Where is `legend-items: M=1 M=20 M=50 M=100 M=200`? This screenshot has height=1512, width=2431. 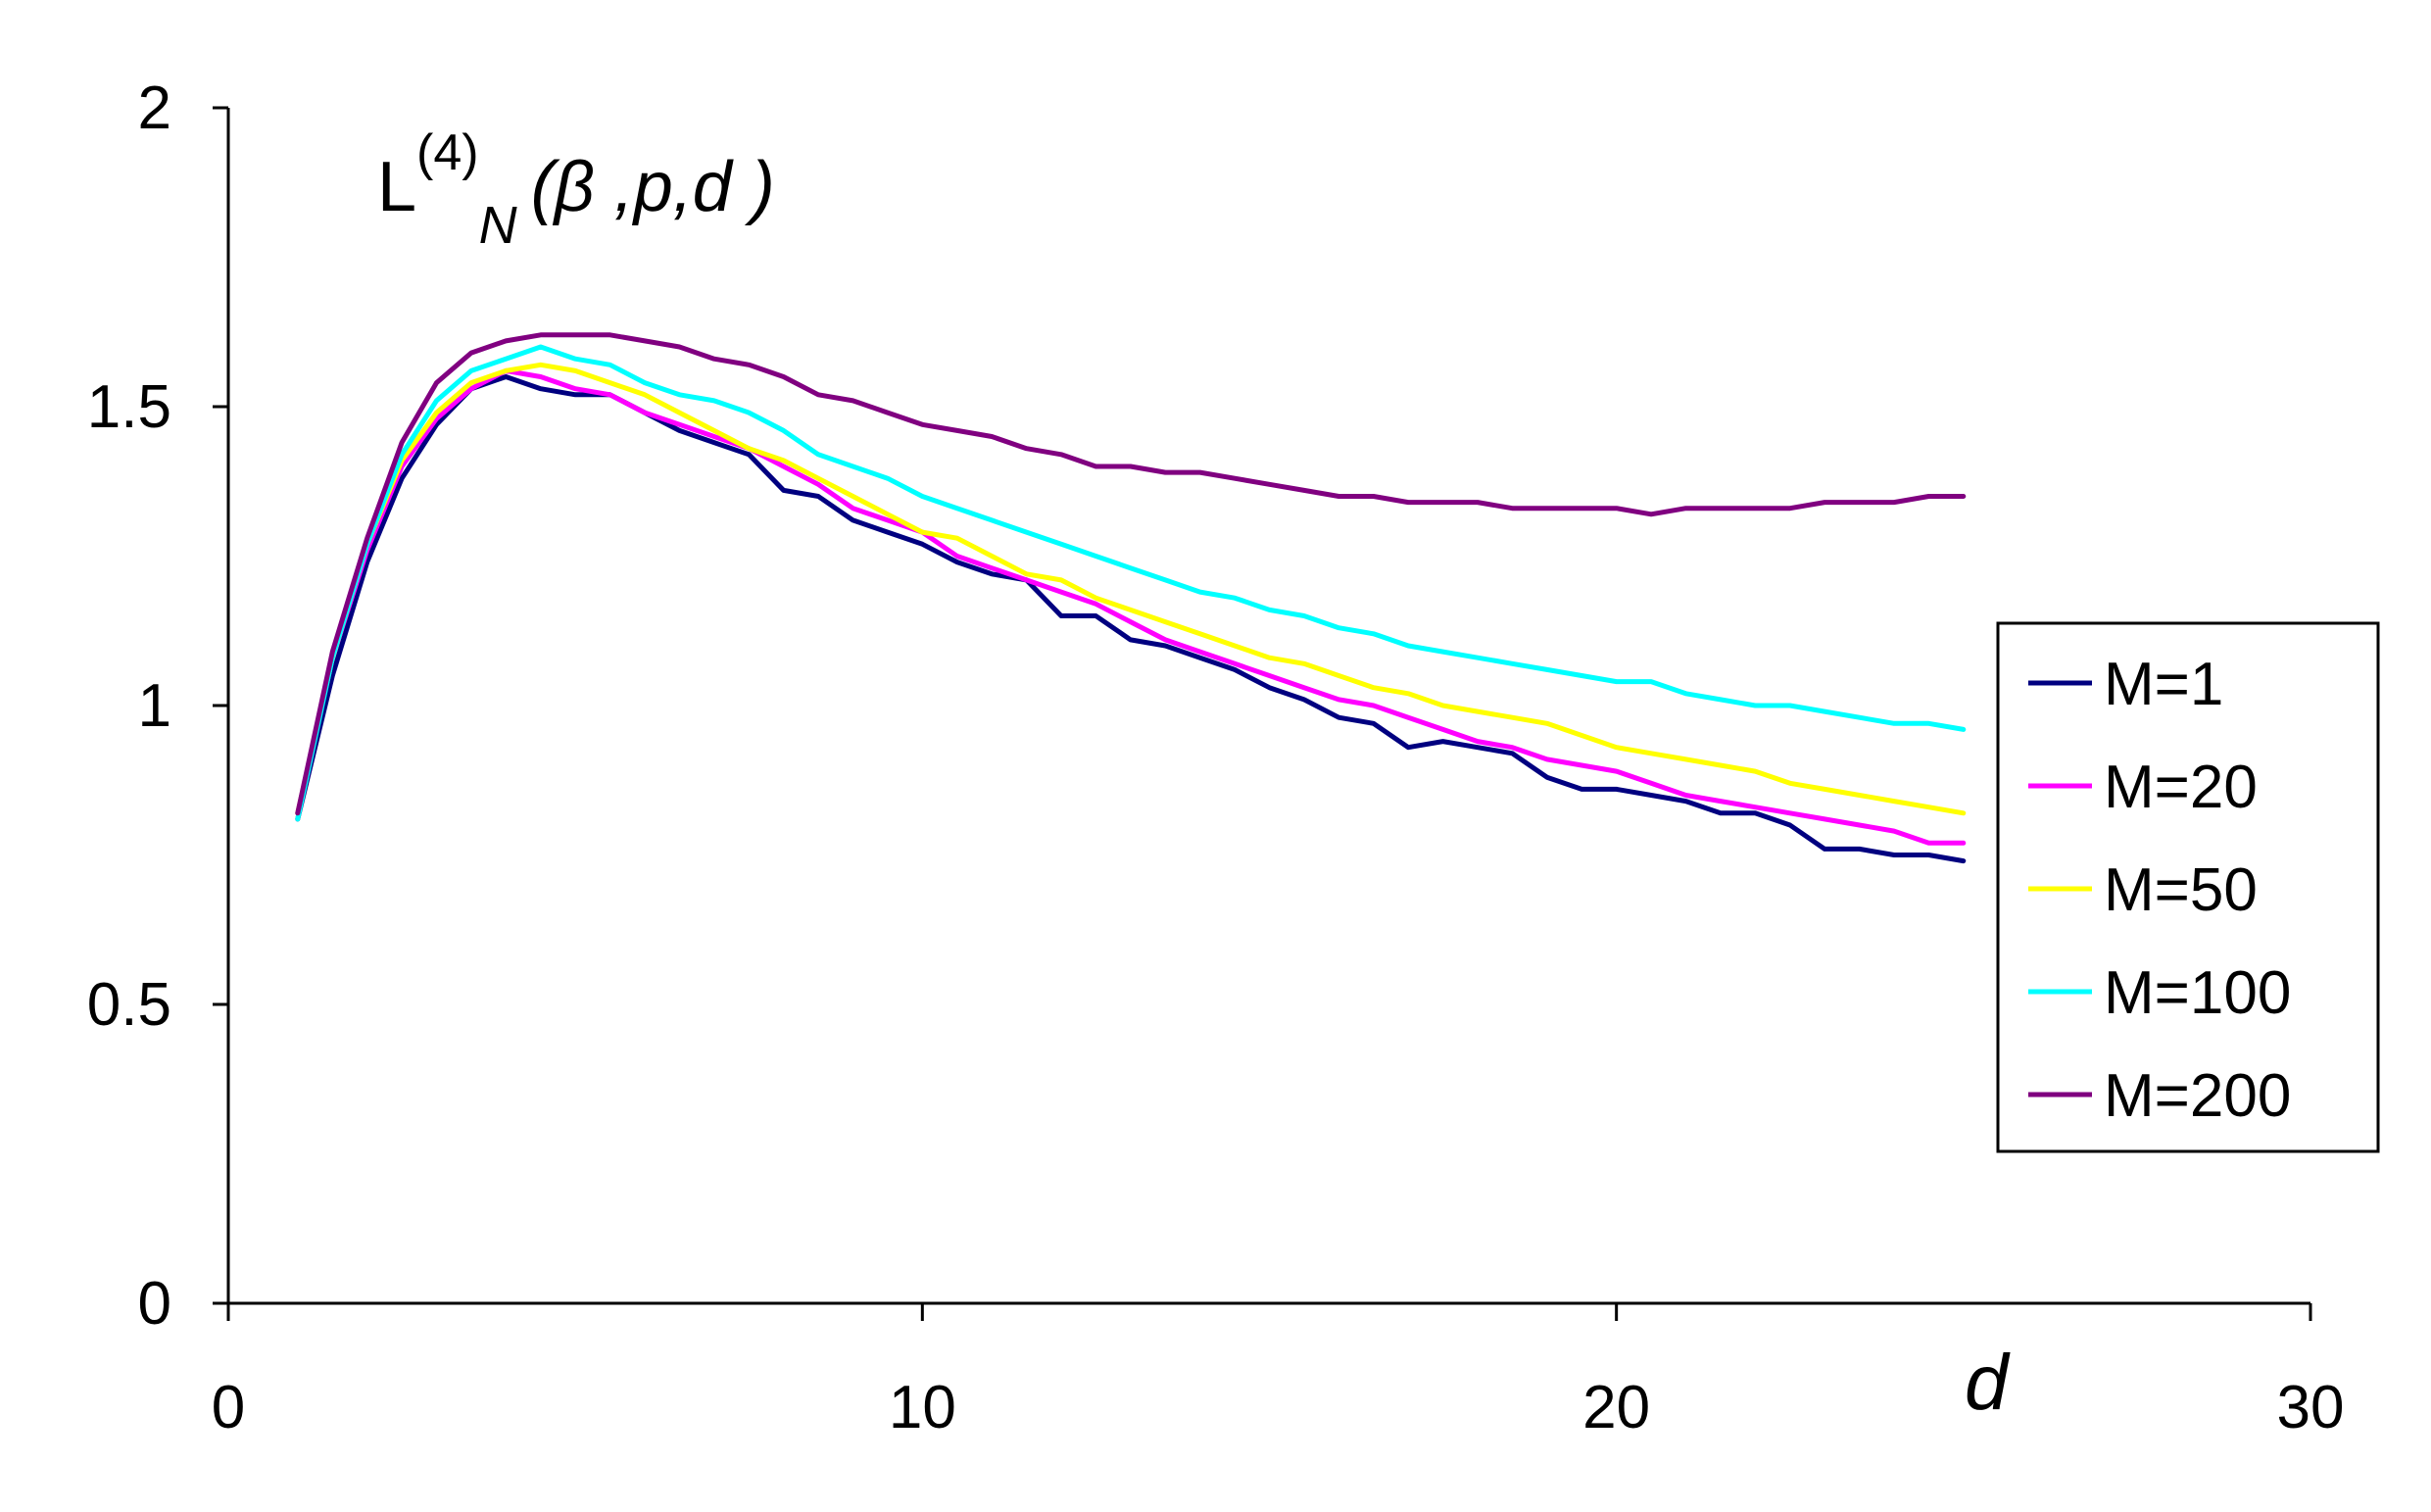 legend-items: M=1 M=20 M=50 M=100 M=200 is located at coordinates (2159, 891).